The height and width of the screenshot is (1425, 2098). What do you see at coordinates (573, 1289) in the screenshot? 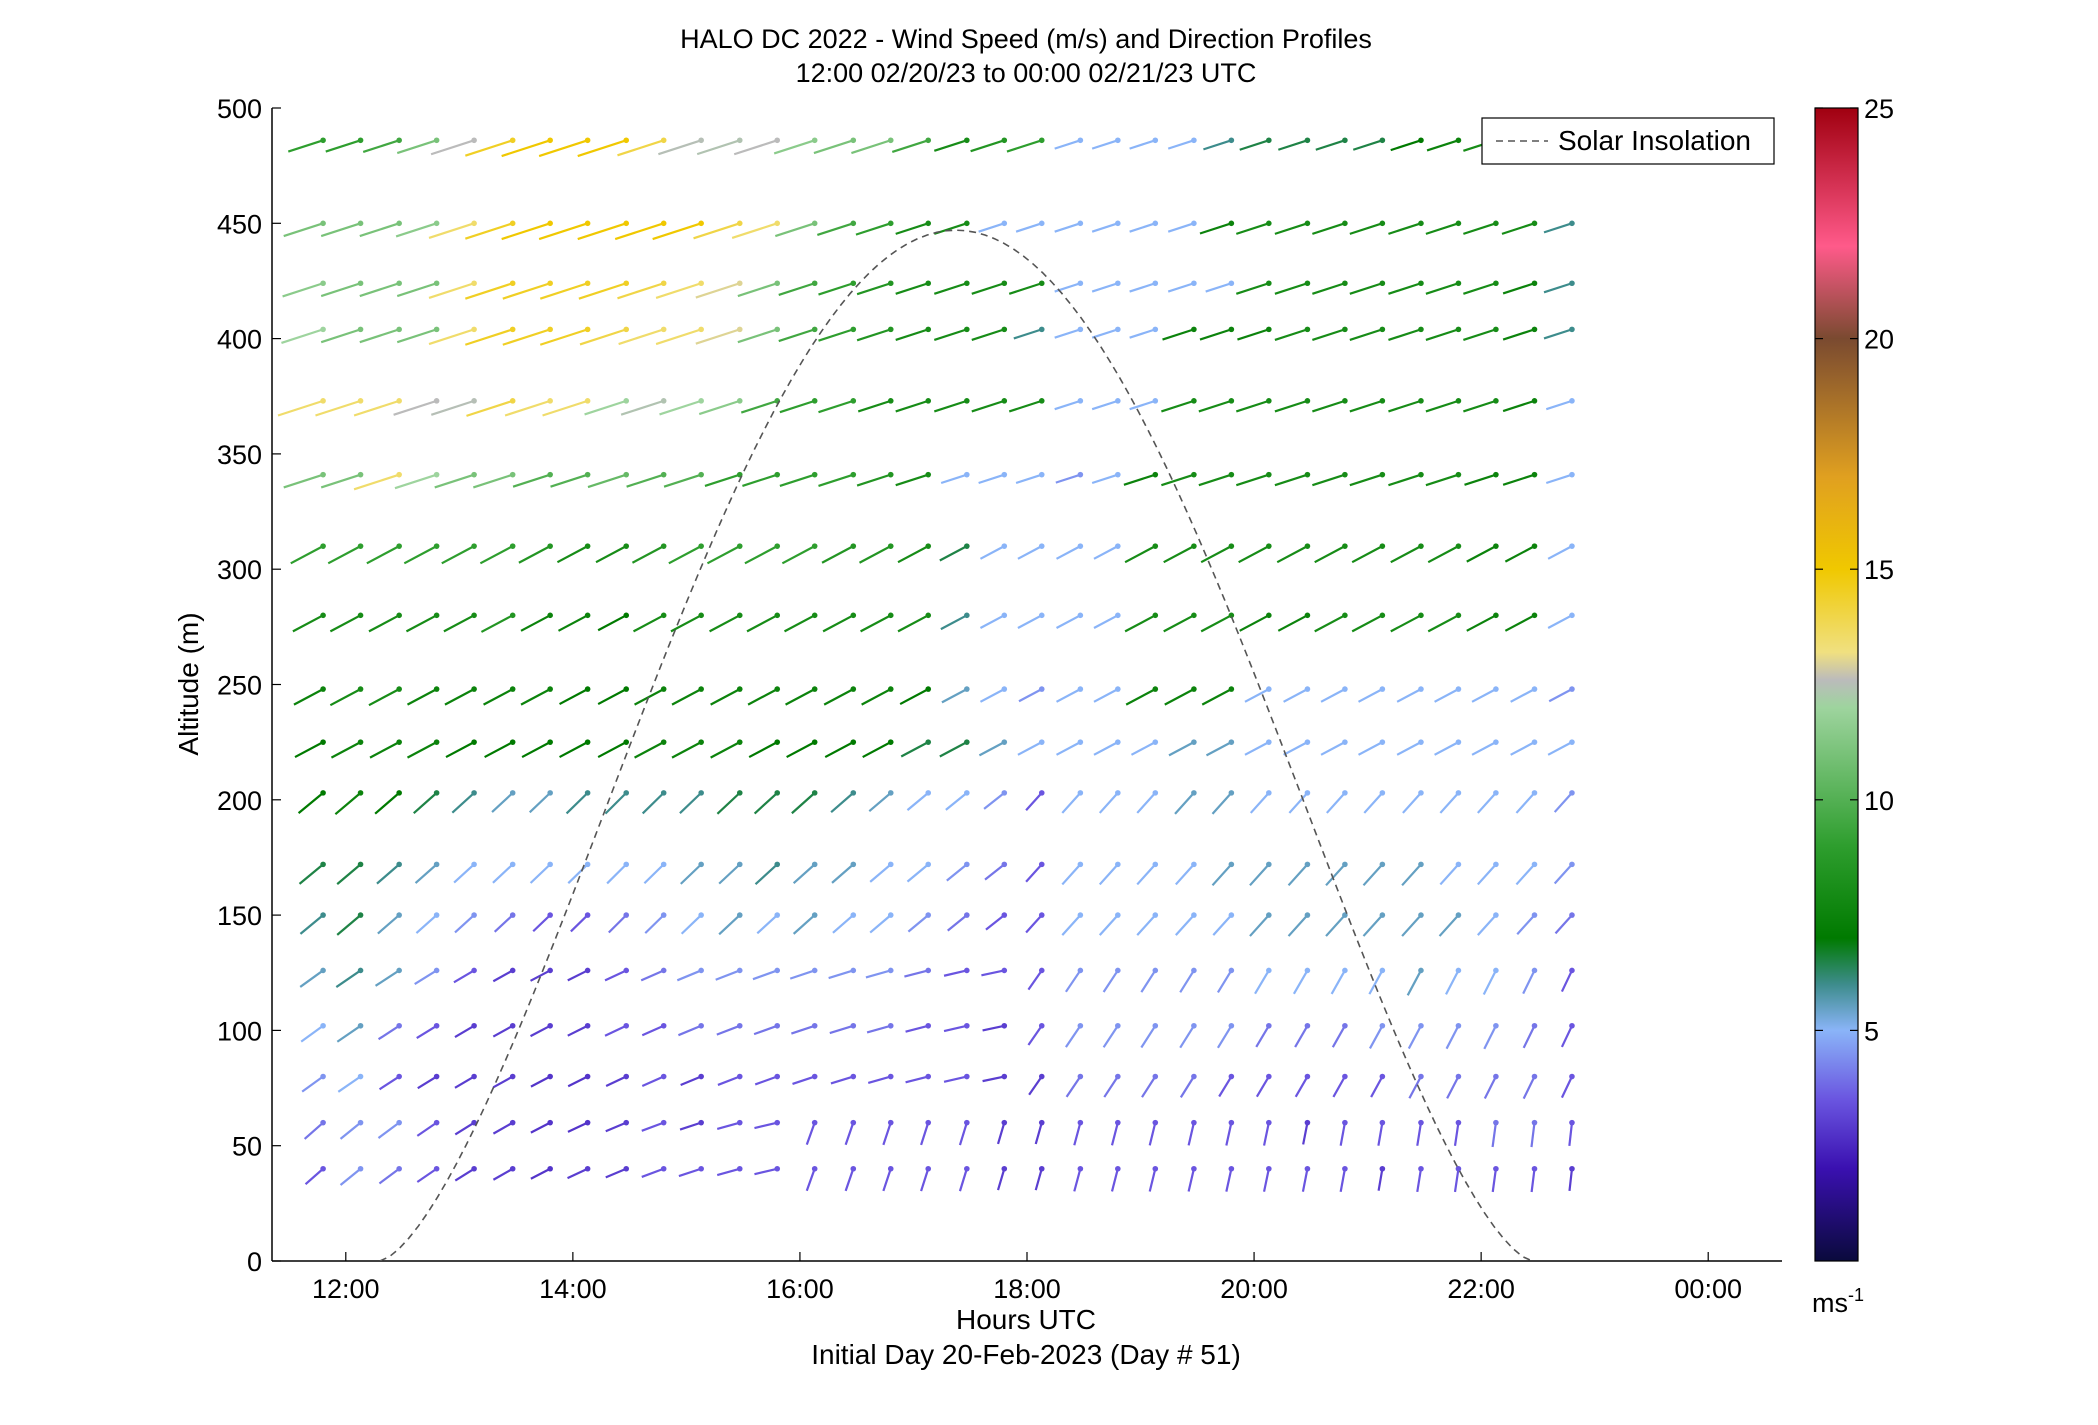
I see `x-tick-label: 14:00` at bounding box center [573, 1289].